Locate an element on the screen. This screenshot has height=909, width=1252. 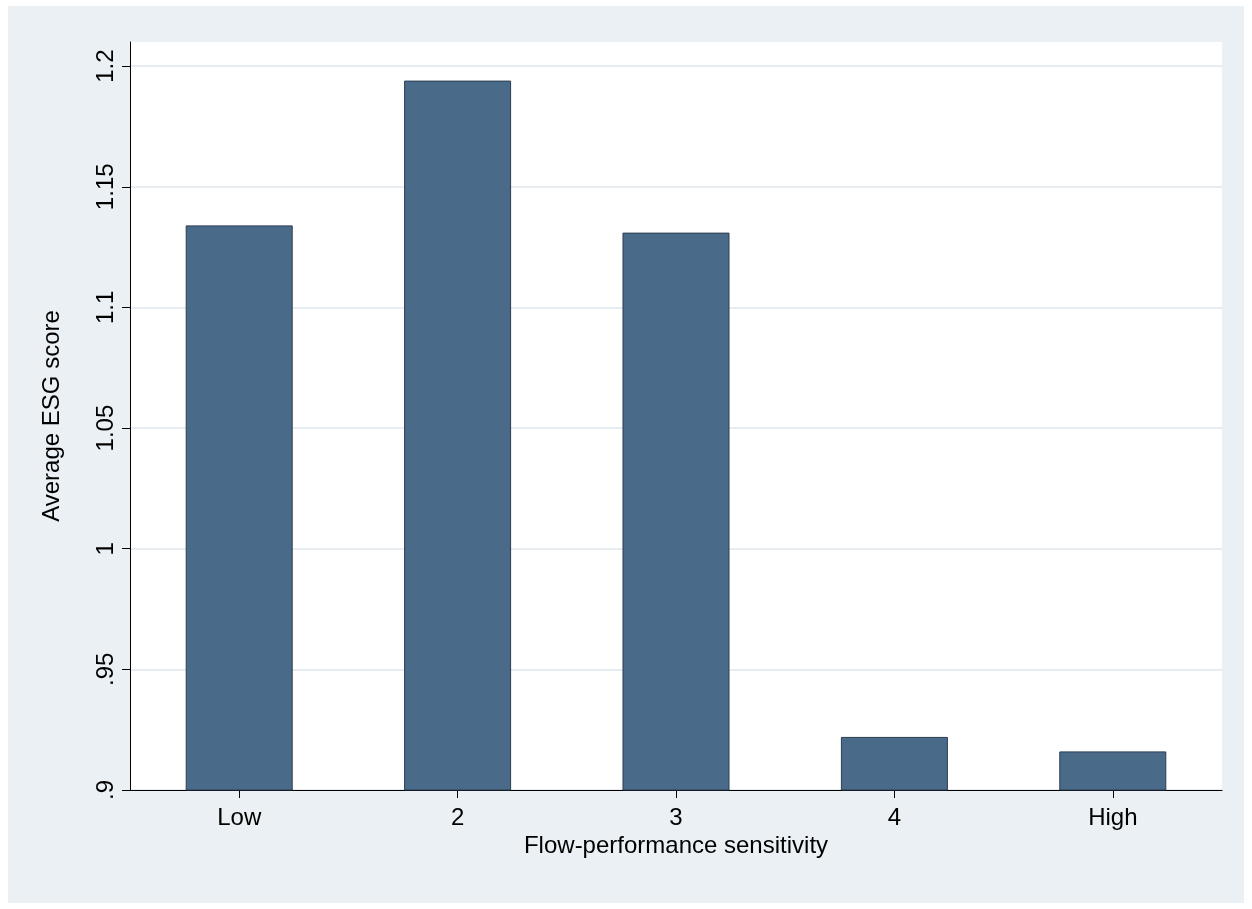
x-tick-label: 2 is located at coordinates (457, 816).